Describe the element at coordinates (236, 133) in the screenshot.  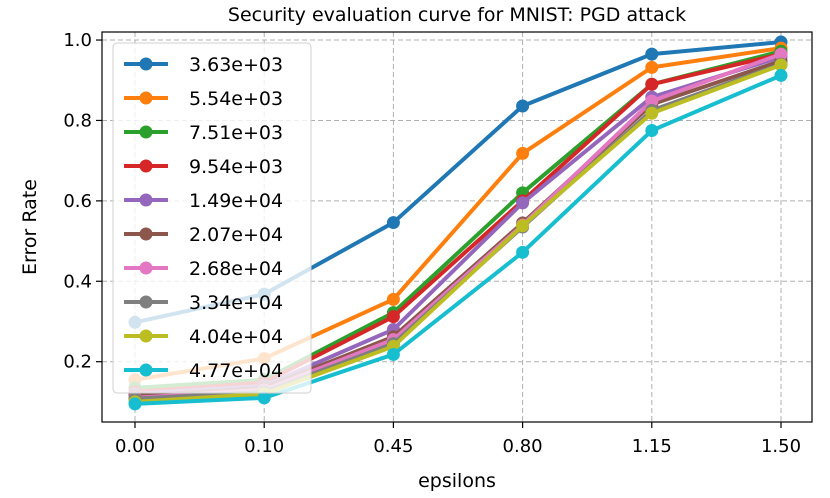
I see `legend-label: 7.51e+03` at that location.